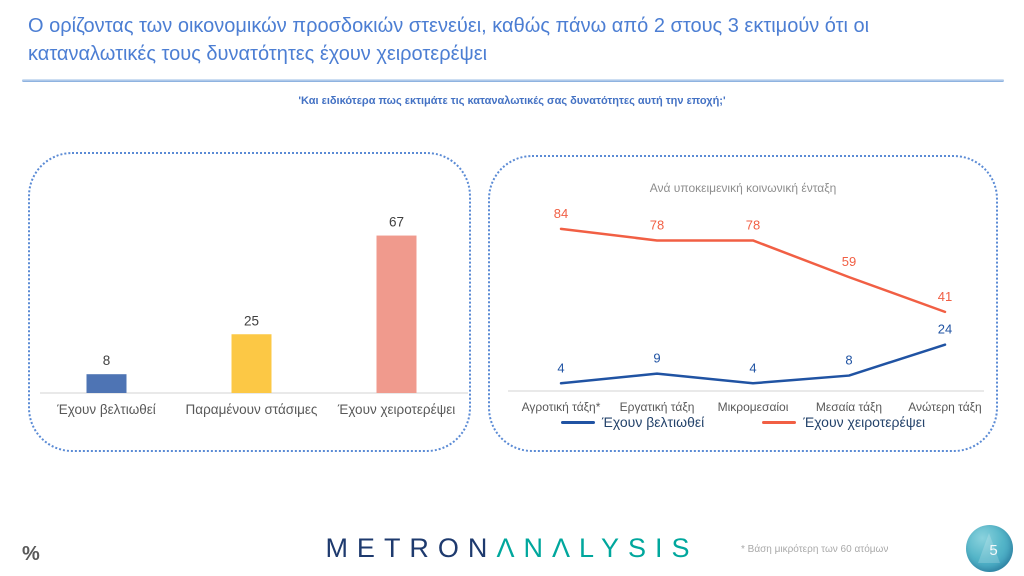 This screenshot has height=576, width=1024. I want to click on bar-value-label: 67, so click(396, 222).